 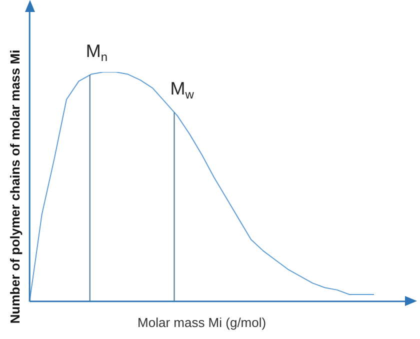 I want to click on x-axis-title: Molar mass Mi (g/mol), so click(x=202, y=322).